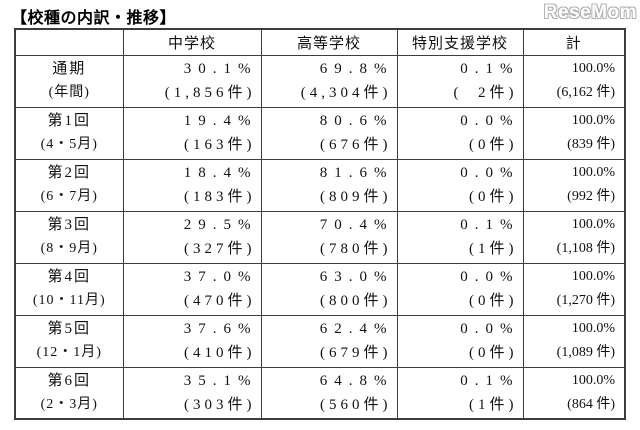 The width and height of the screenshot is (640, 430). Describe the element at coordinates (356, 277) in the screenshot. I see `percent-value: 63.0%` at that location.